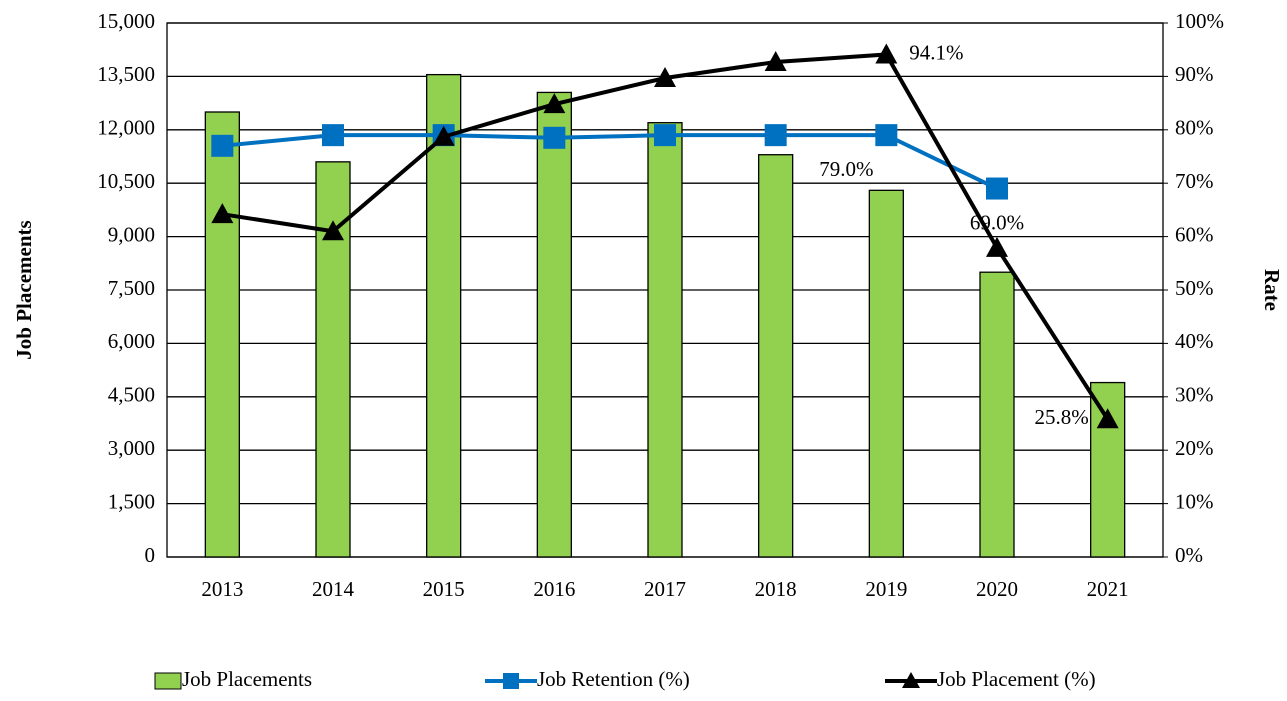 The width and height of the screenshot is (1287, 701). I want to click on y2-tick-label: 40%, so click(1194, 341).